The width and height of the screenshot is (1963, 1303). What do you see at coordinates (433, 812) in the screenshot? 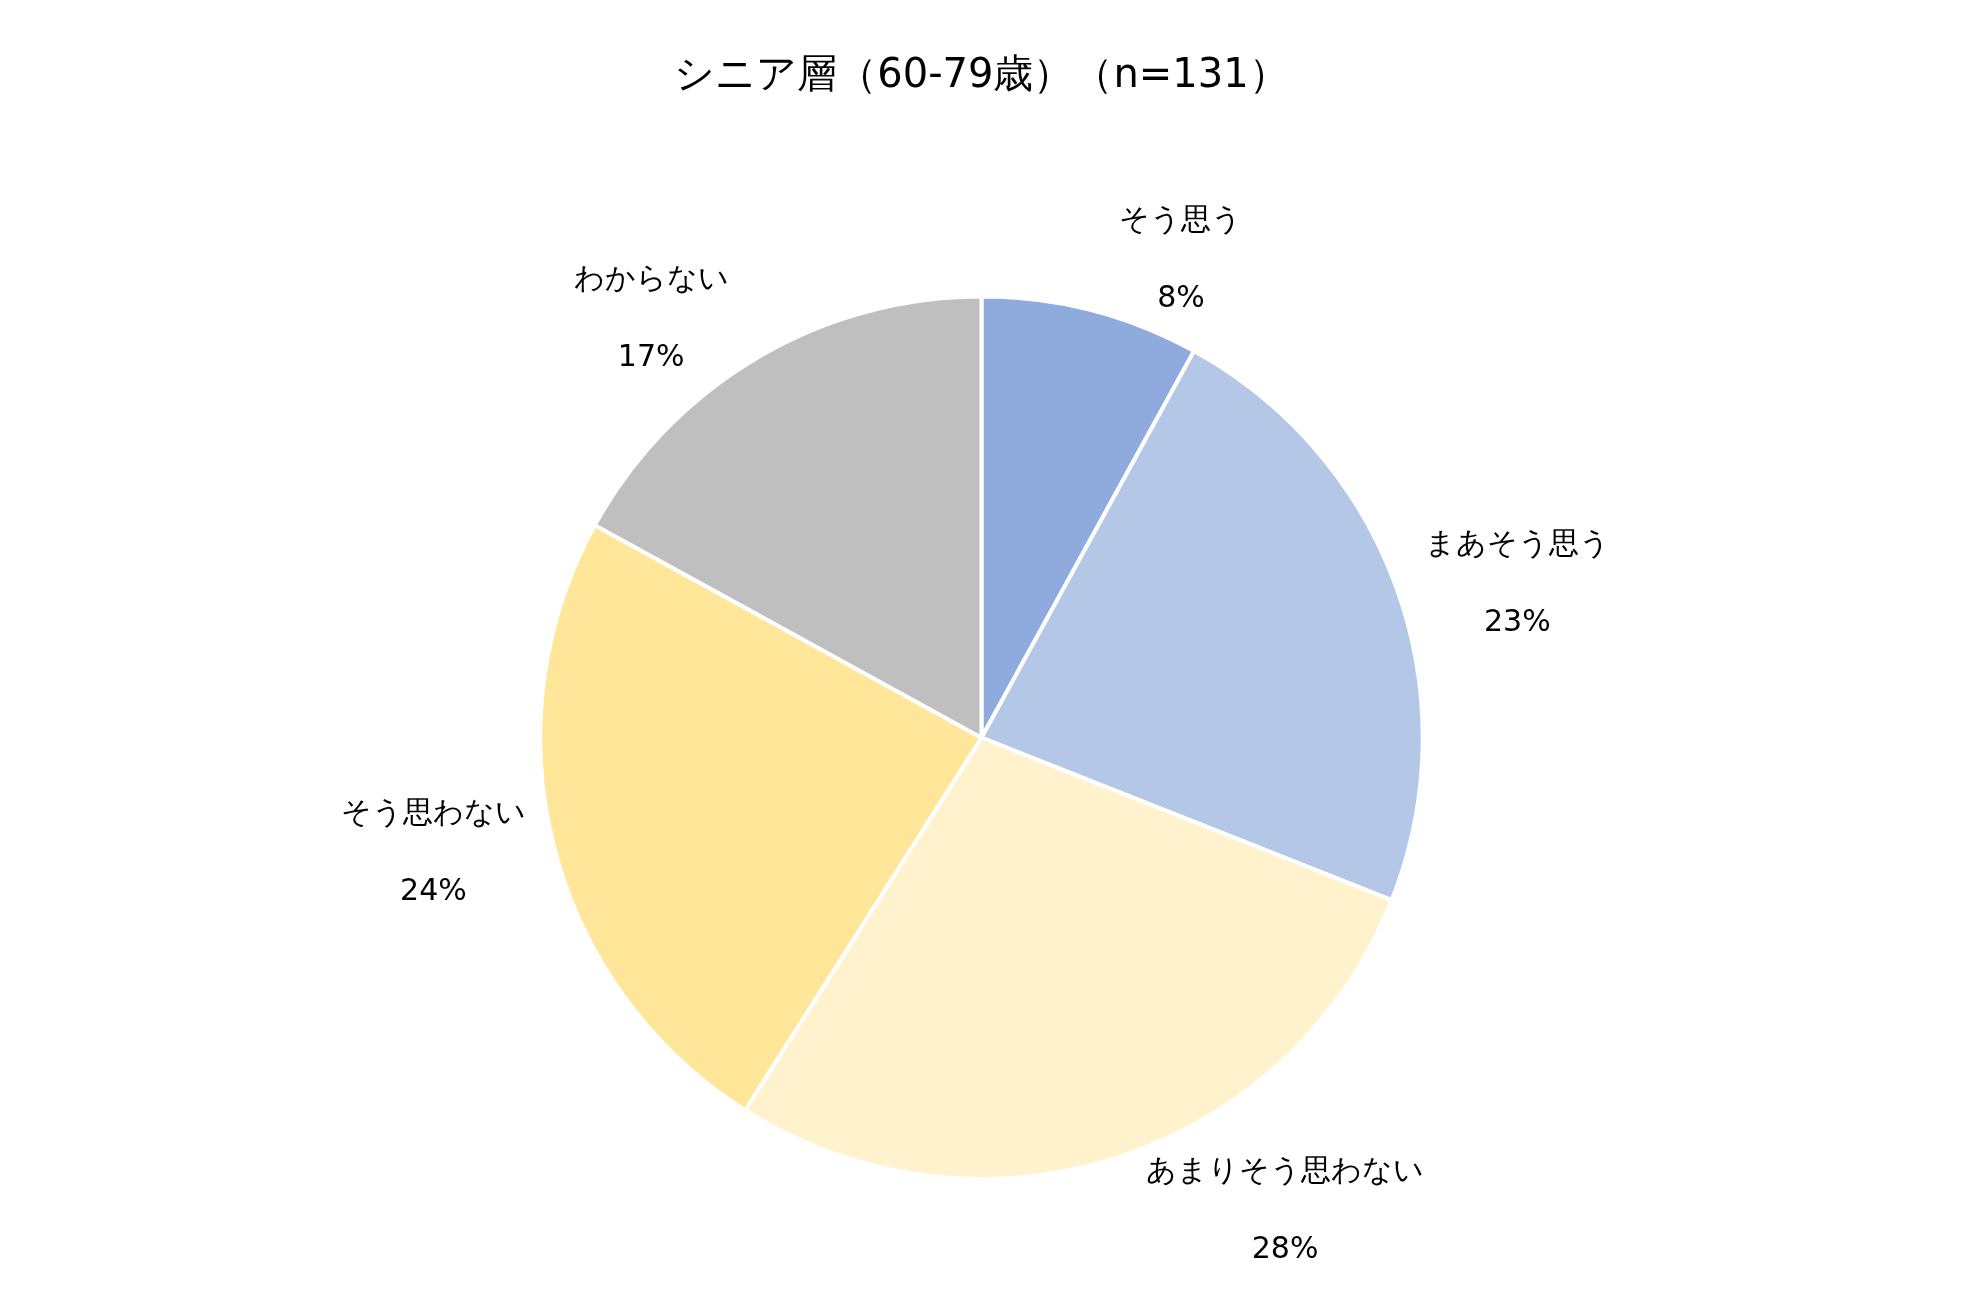
I see `slice-label: そう思わない` at bounding box center [433, 812].